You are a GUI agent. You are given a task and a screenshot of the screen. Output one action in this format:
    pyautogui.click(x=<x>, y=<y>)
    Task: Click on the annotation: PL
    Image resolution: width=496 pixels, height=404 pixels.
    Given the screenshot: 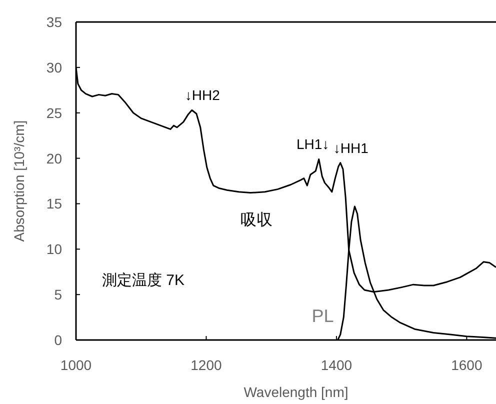 What is the action you would take?
    pyautogui.click(x=323, y=316)
    